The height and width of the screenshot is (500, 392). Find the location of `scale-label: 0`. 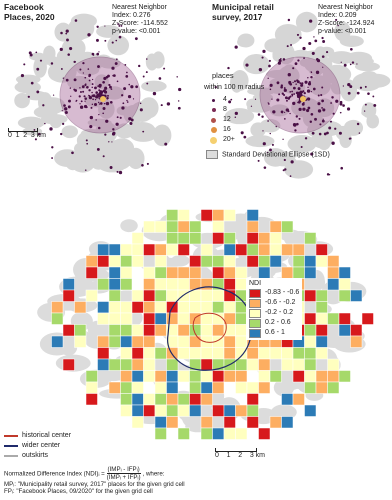

scale-label: 0 is located at coordinates (10, 135).